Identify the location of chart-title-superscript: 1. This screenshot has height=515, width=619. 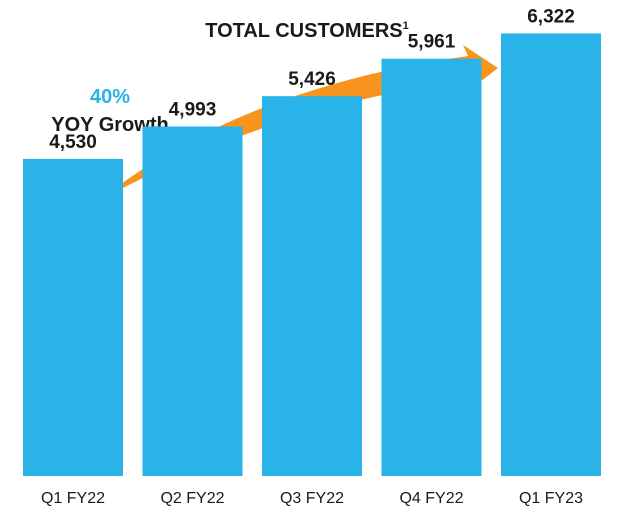
(406, 26).